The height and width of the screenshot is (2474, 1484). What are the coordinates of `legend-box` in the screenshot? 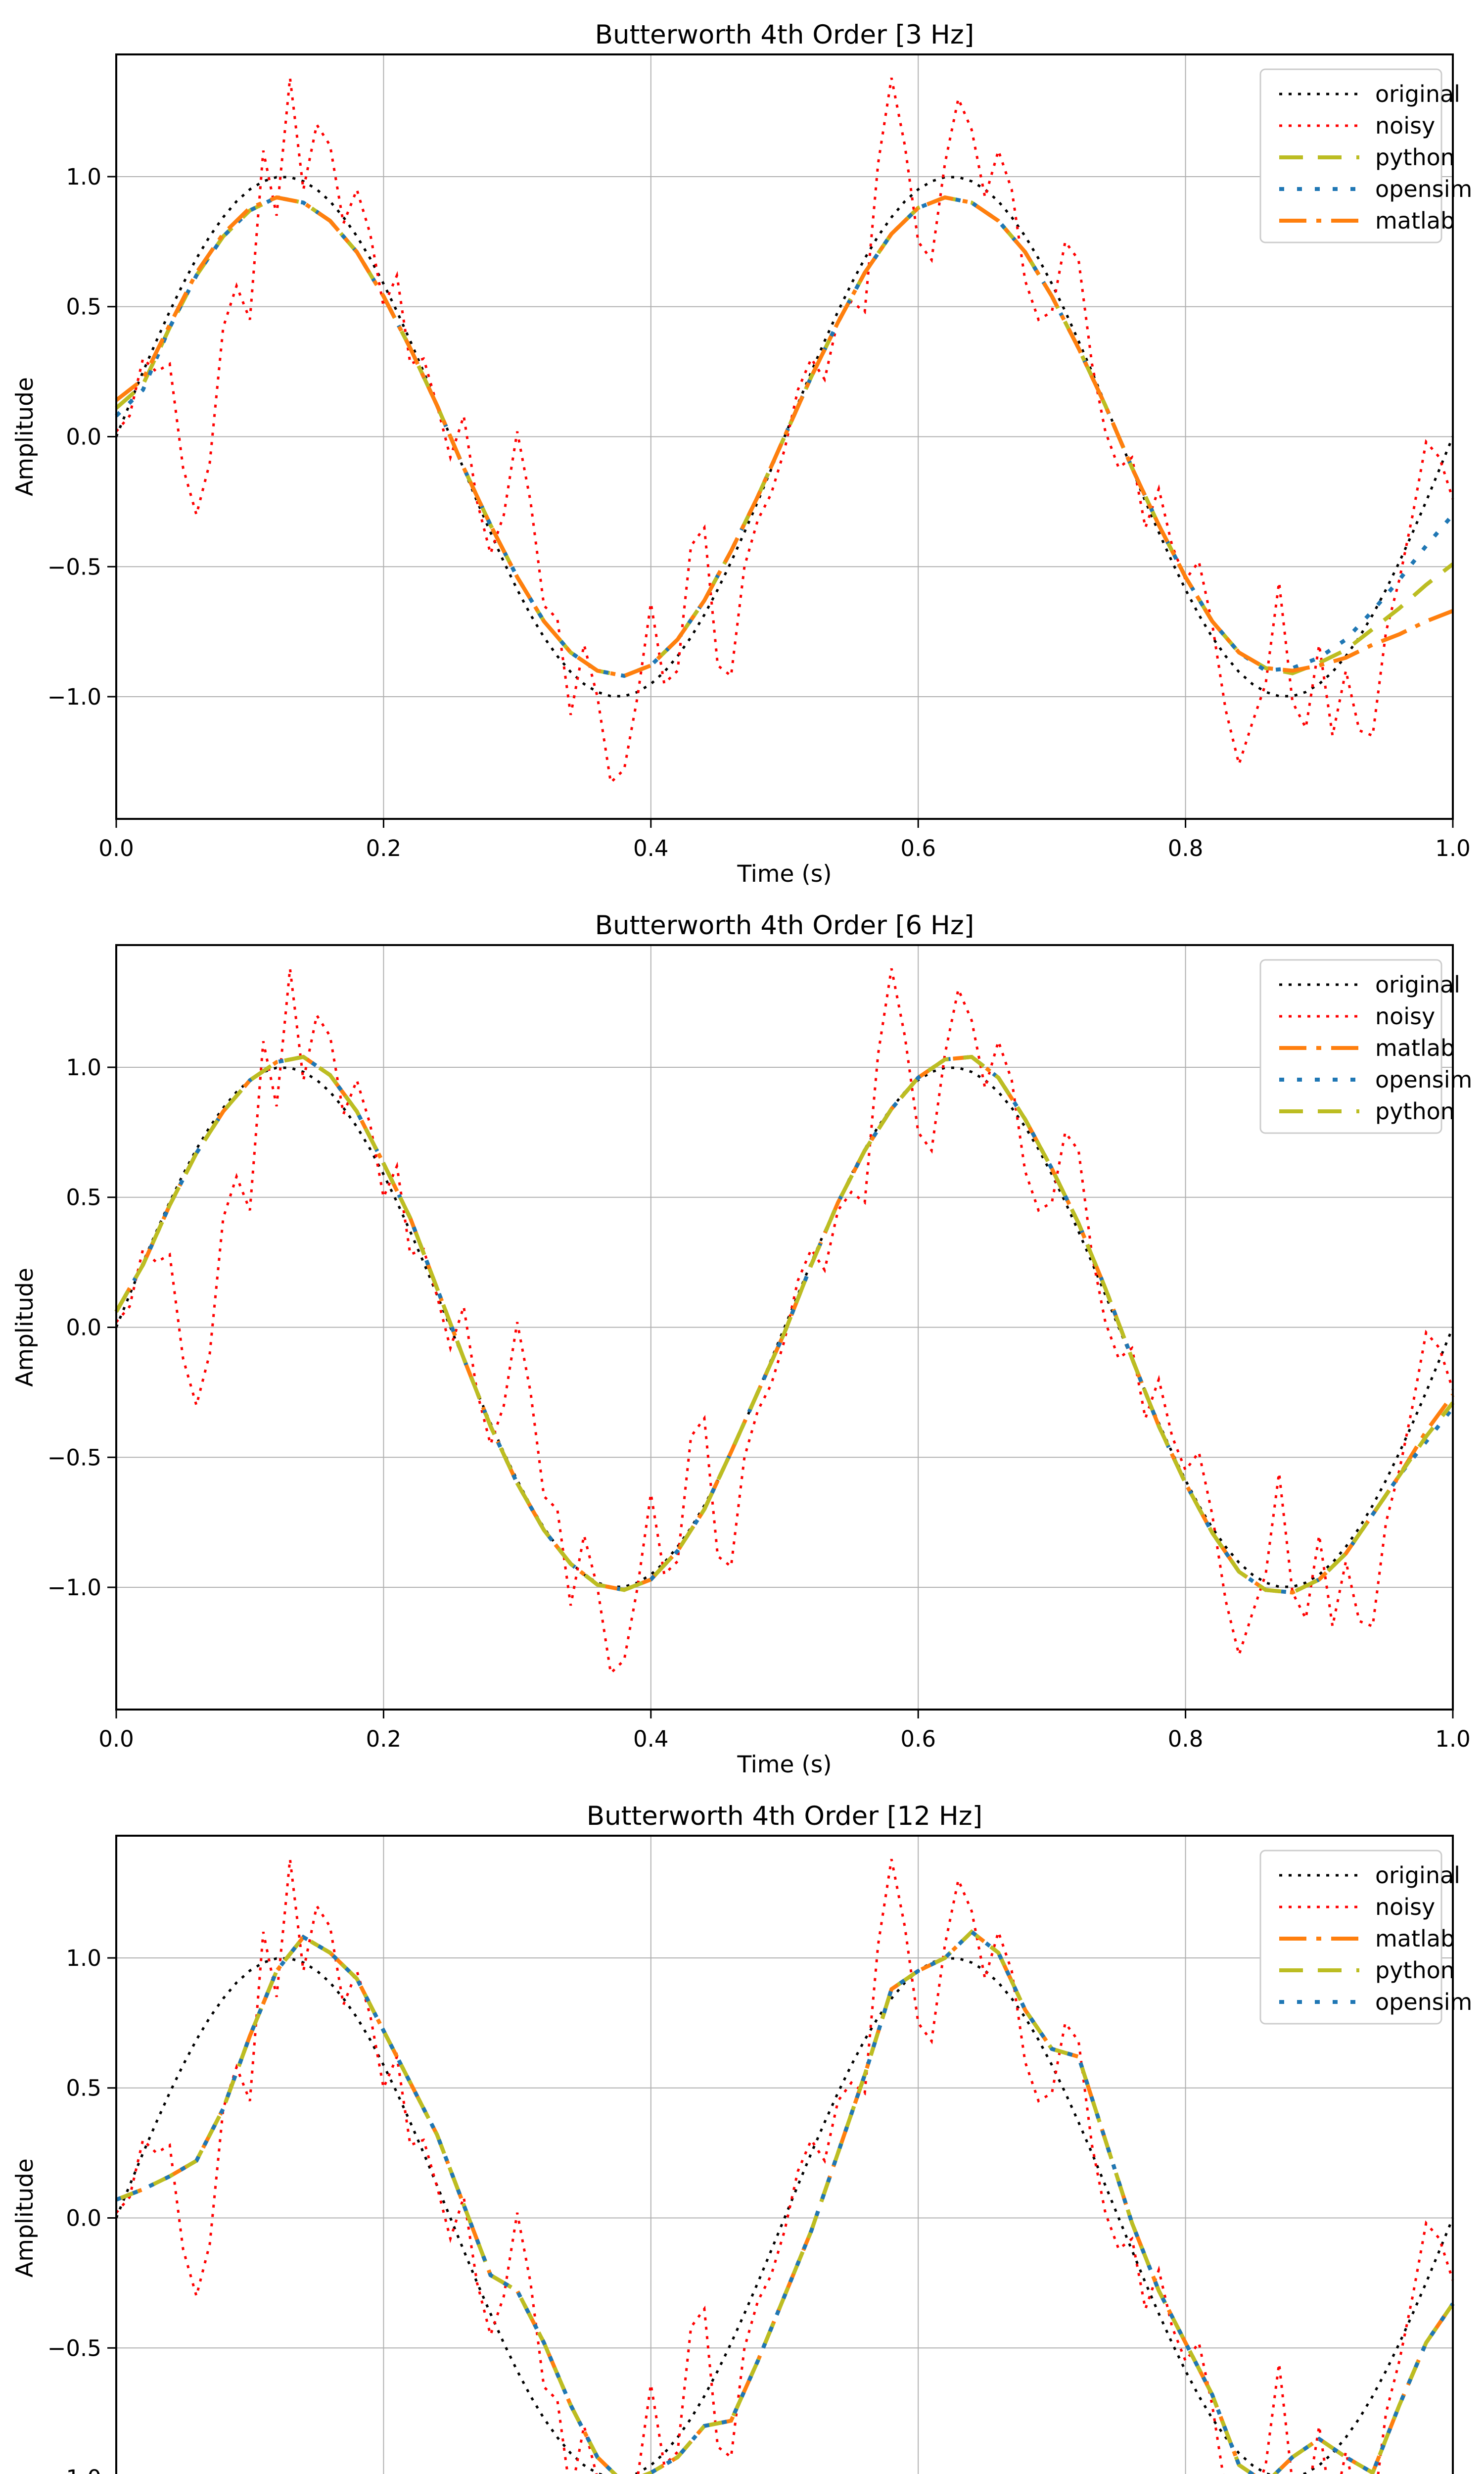 It's located at (1350, 156).